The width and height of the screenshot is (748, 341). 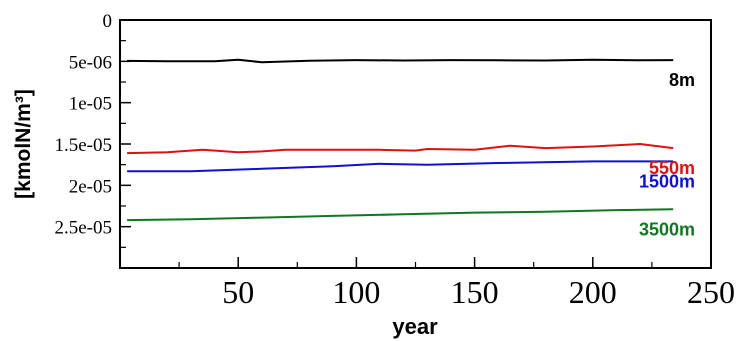 I want to click on x-tick-label: 100, so click(x=356, y=292).